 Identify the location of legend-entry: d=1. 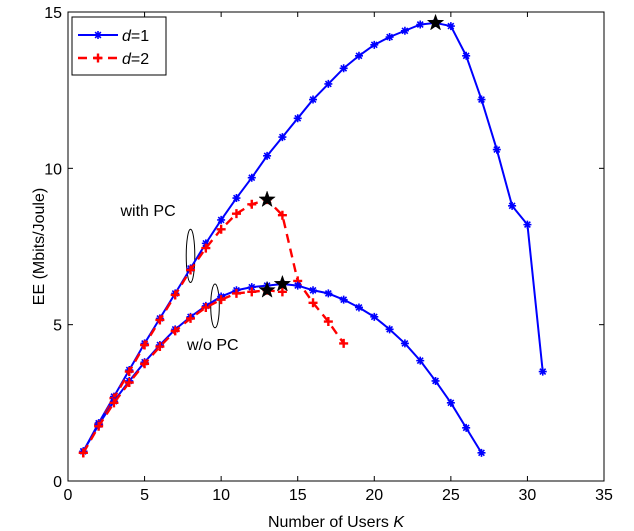
(113, 36).